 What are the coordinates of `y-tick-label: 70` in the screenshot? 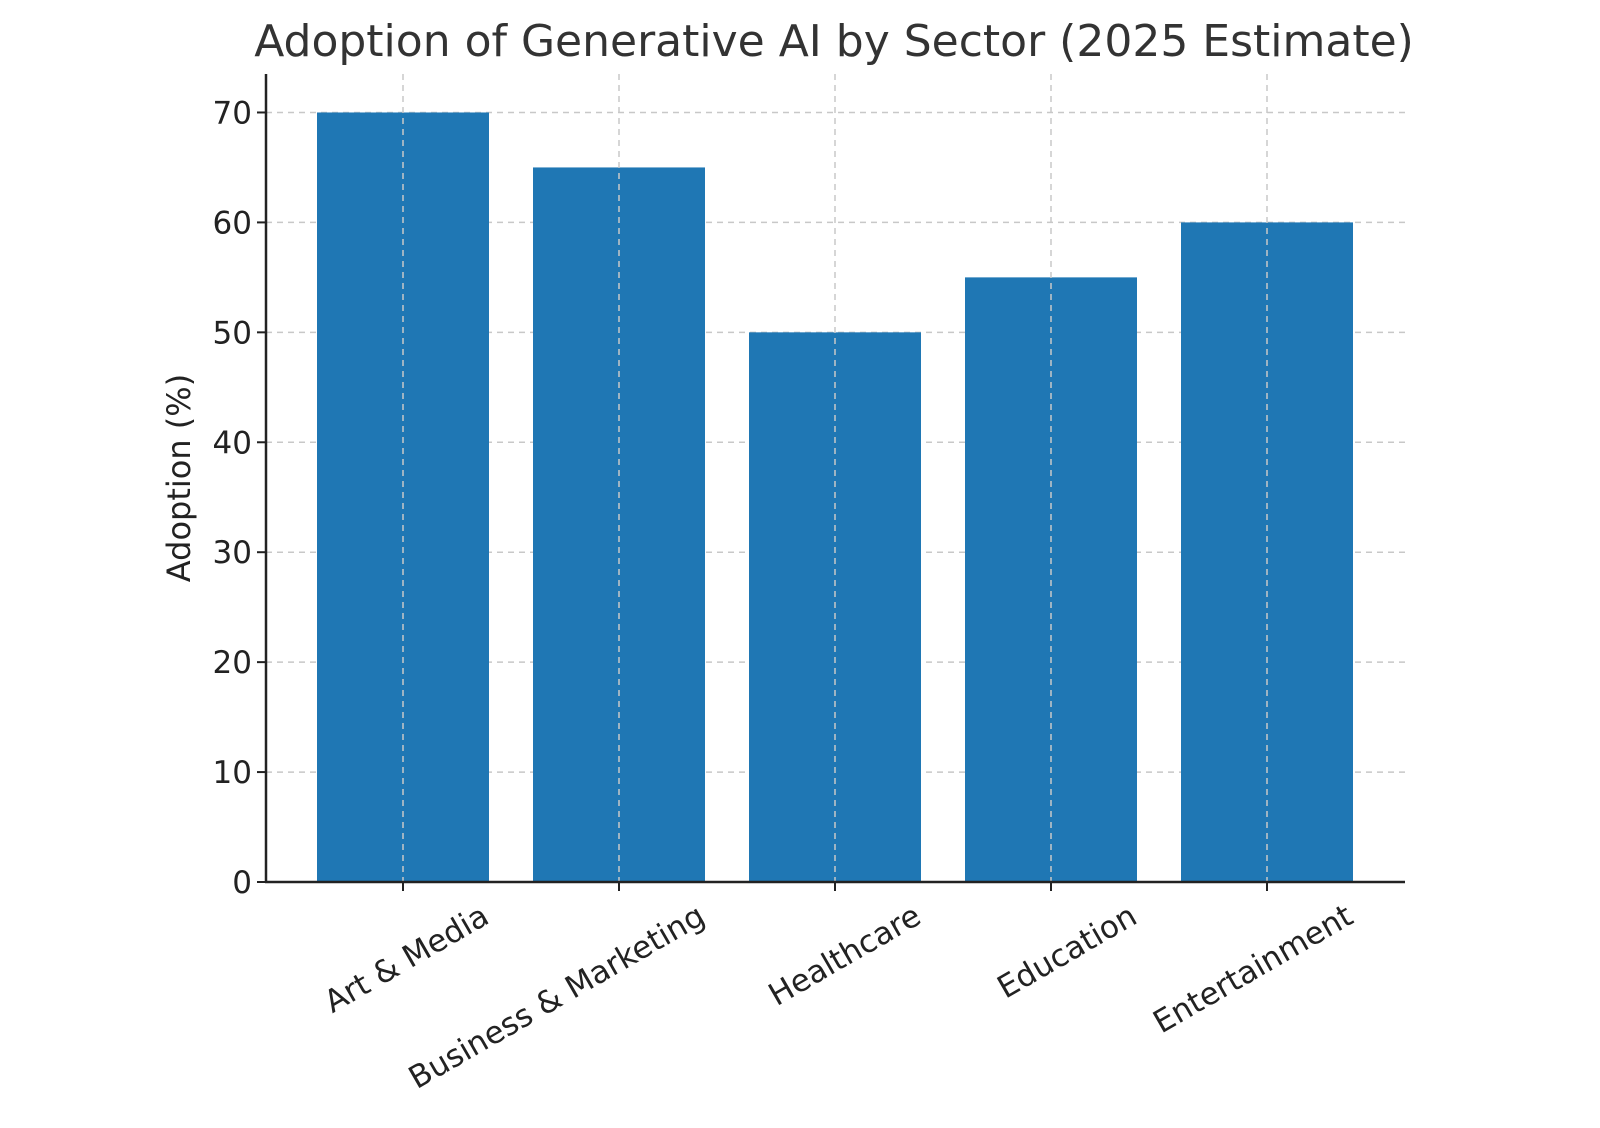 It's located at (232, 113).